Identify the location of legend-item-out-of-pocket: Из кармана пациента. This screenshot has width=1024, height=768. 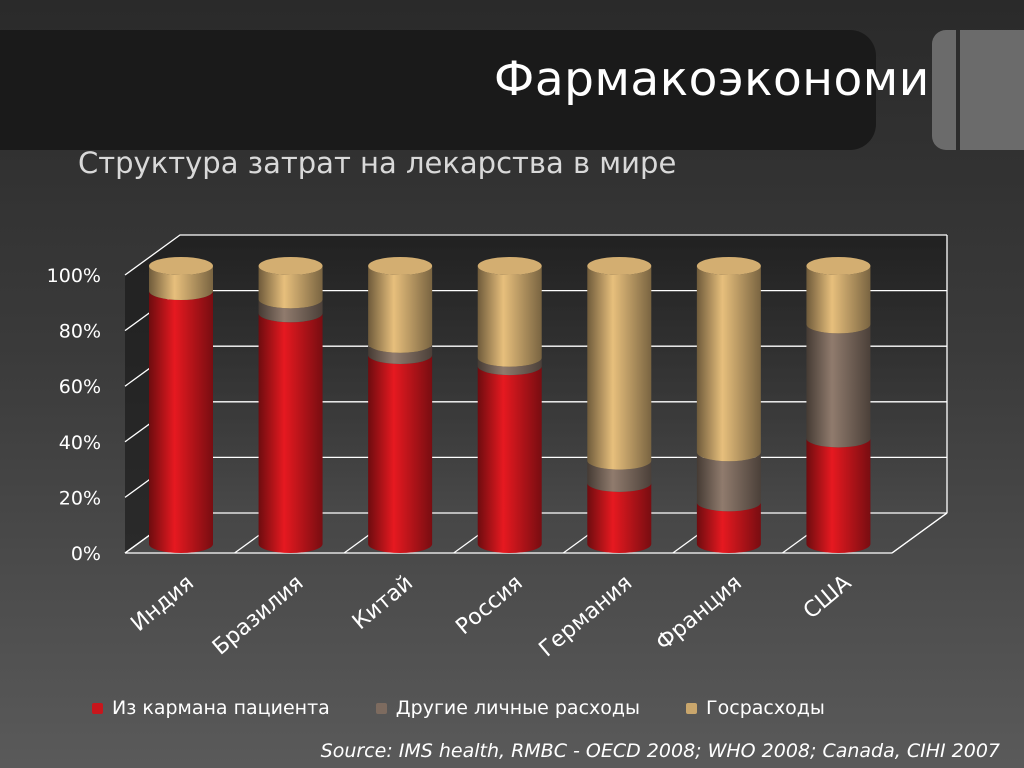
(211, 708).